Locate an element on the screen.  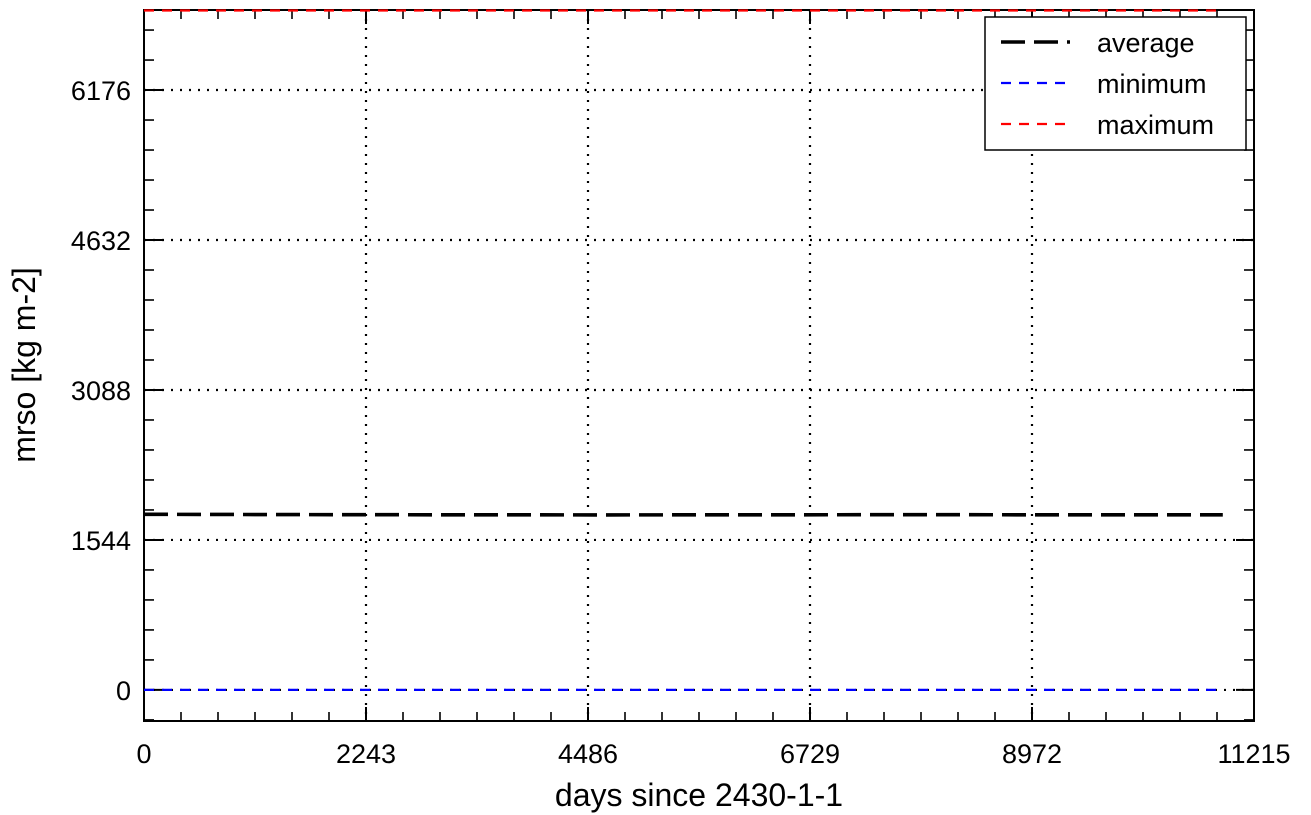
x-tick-label: 6729 is located at coordinates (810, 754).